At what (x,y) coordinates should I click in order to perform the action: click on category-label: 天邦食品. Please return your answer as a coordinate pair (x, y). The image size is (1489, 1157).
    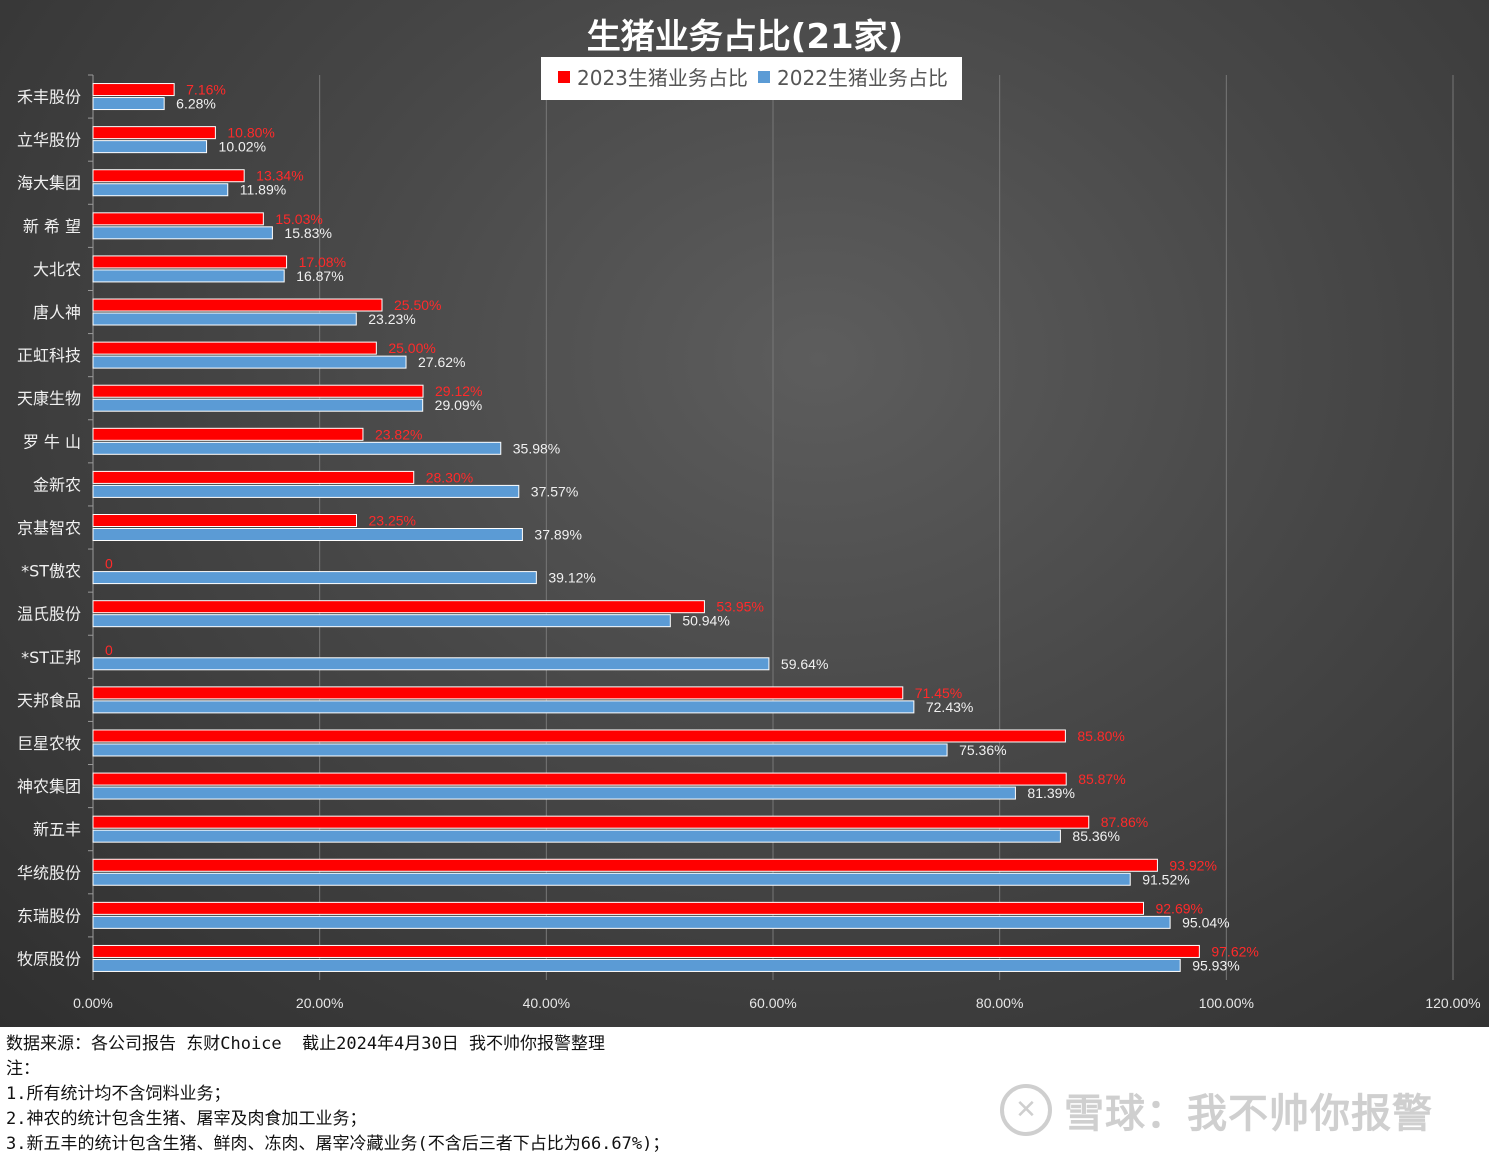
    Looking at the image, I should click on (49, 700).